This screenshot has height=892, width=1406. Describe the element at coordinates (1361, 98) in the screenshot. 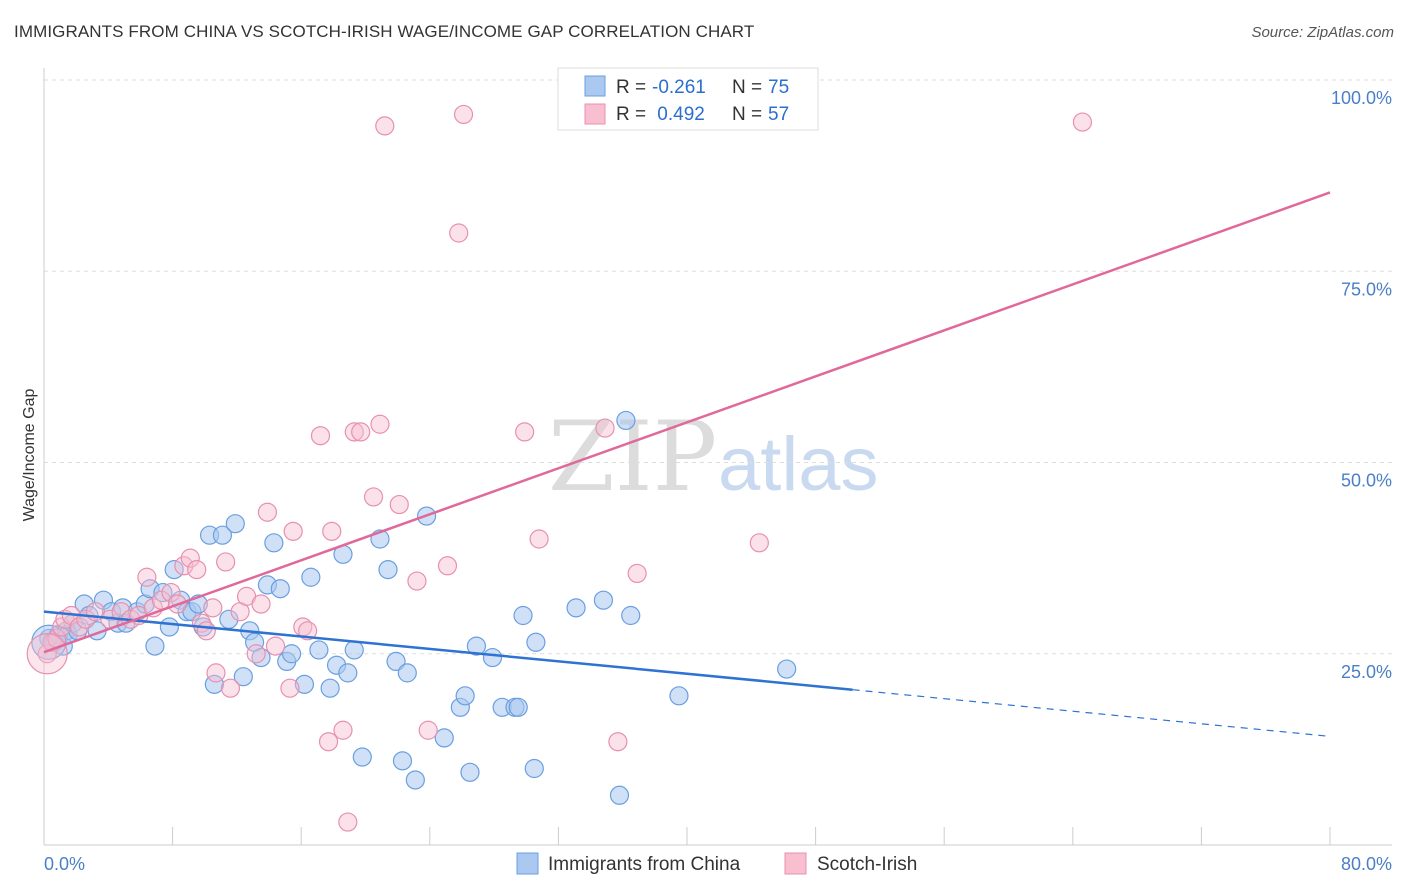

I see `y-tick-label-3: 100.0%` at that location.